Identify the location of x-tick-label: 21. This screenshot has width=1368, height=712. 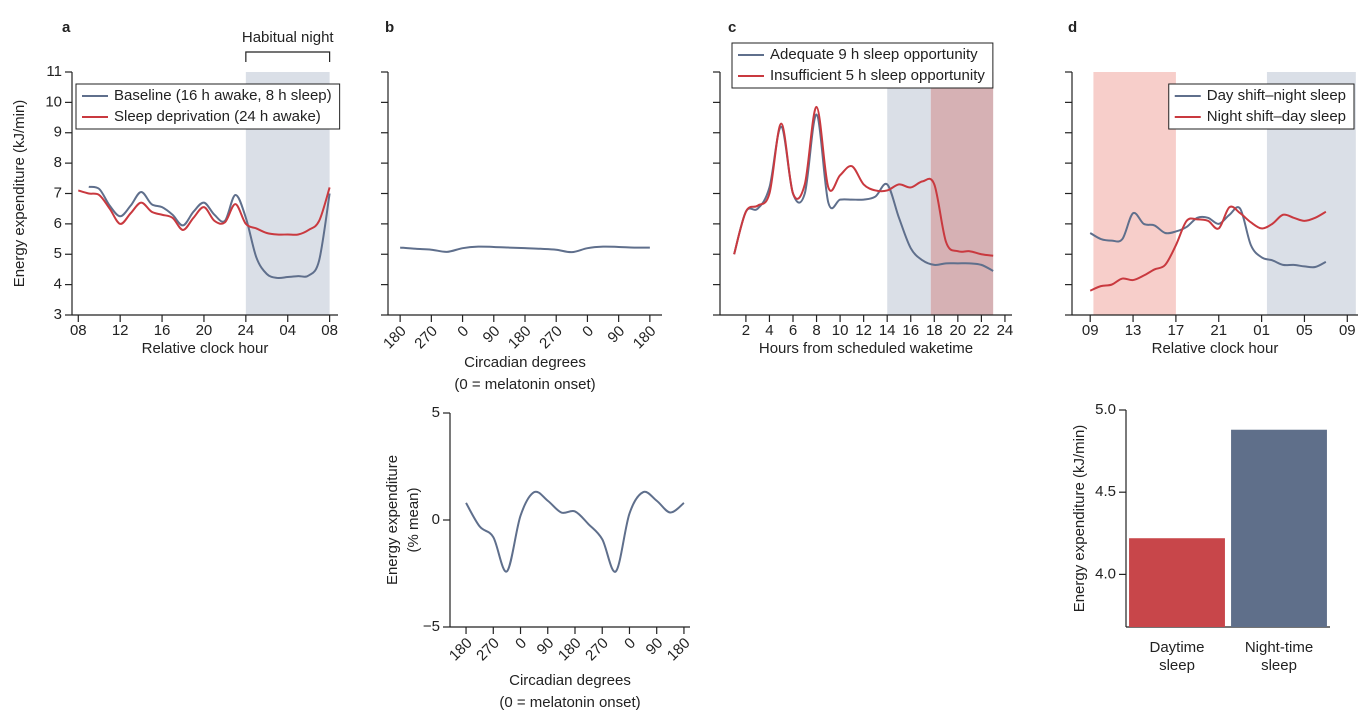
(1218, 330).